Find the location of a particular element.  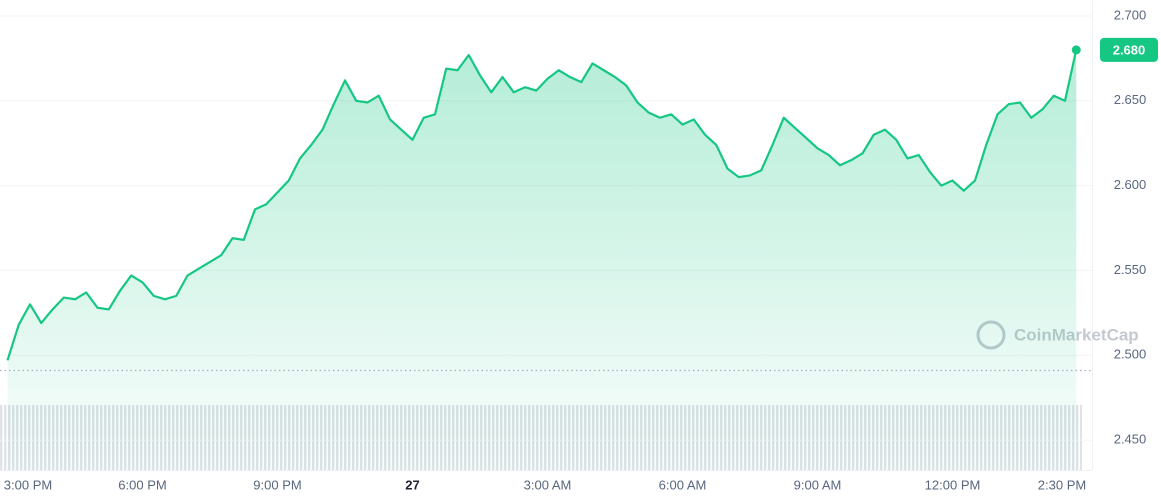

y-tick-label: 2.450 is located at coordinates (1130, 439).